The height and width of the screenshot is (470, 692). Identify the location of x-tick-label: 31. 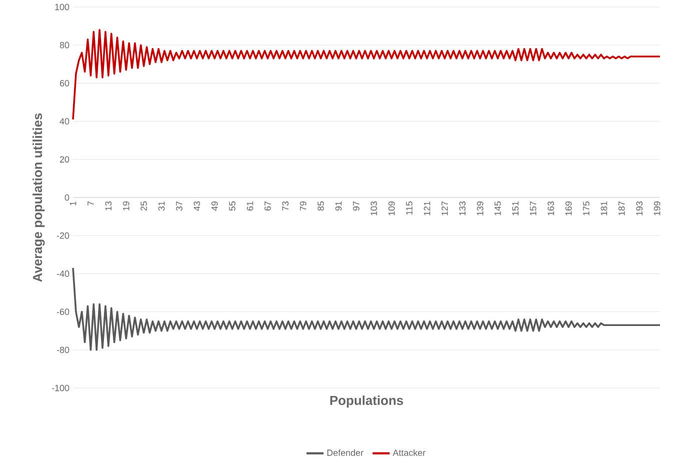
(161, 206).